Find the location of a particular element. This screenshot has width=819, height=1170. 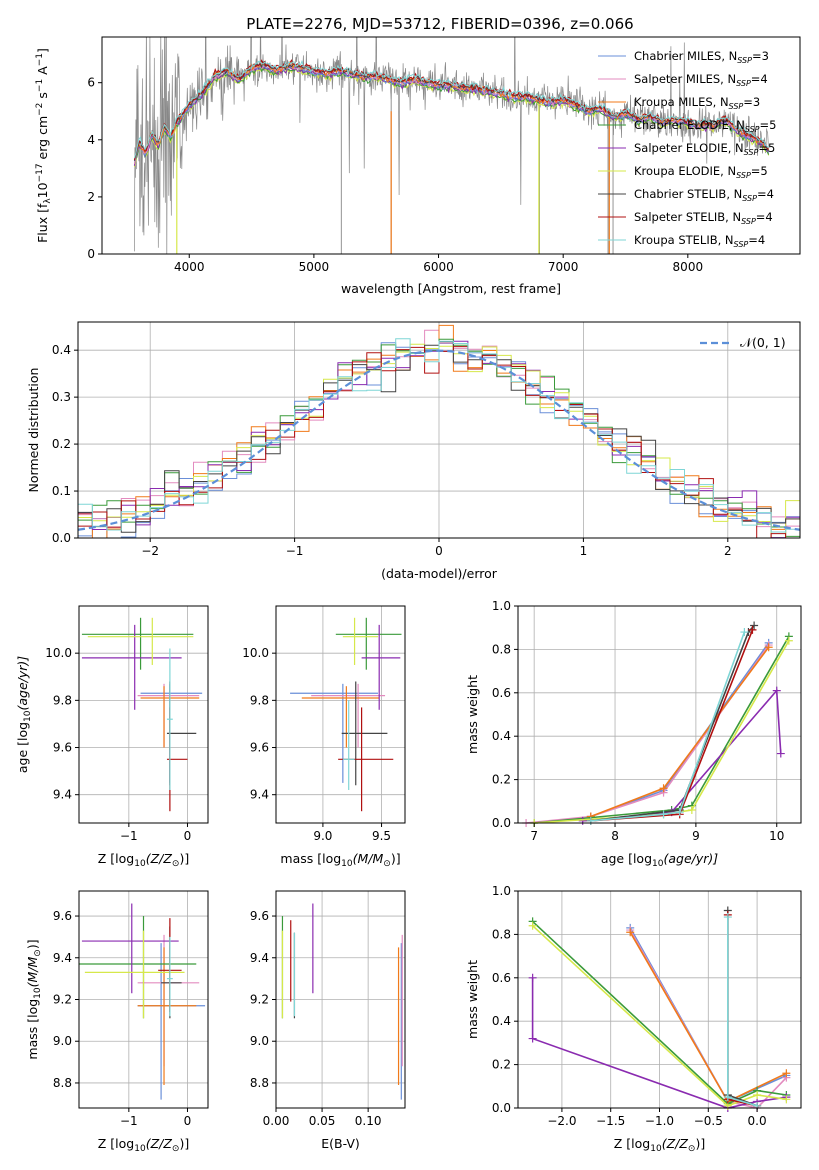

spectrum-plot is located at coordinates (451, 145).